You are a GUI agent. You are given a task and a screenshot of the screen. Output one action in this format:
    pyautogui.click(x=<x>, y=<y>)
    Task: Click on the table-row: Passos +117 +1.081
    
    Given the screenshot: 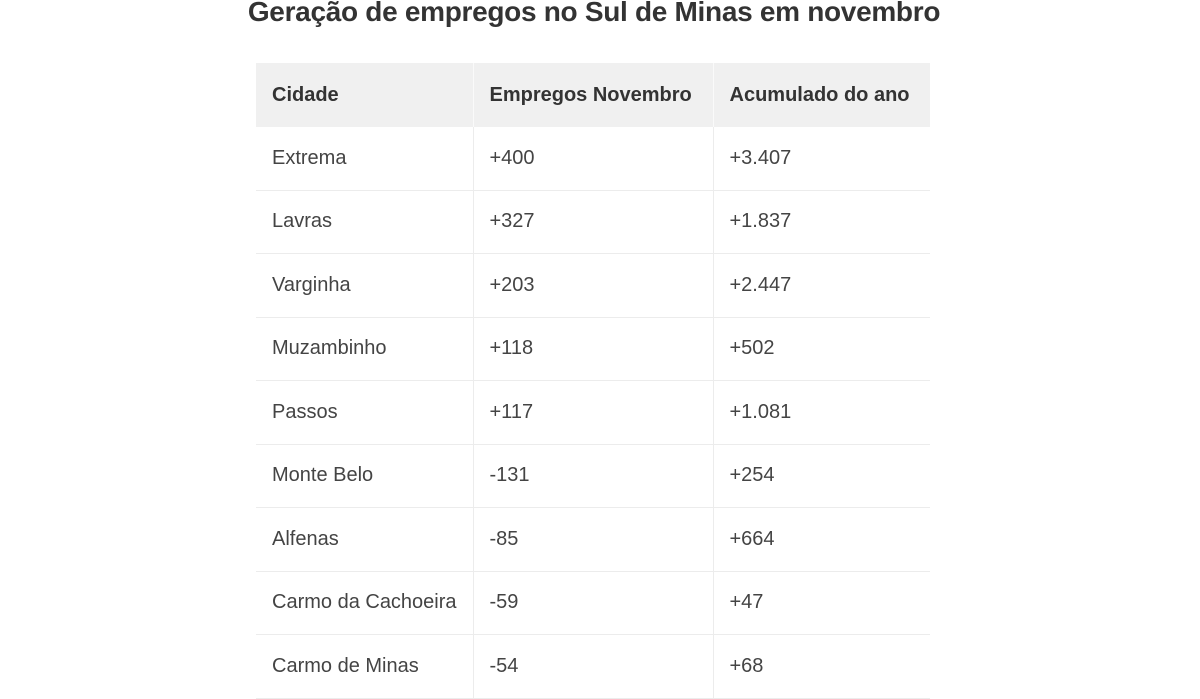 What is the action you would take?
    pyautogui.click(x=593, y=412)
    